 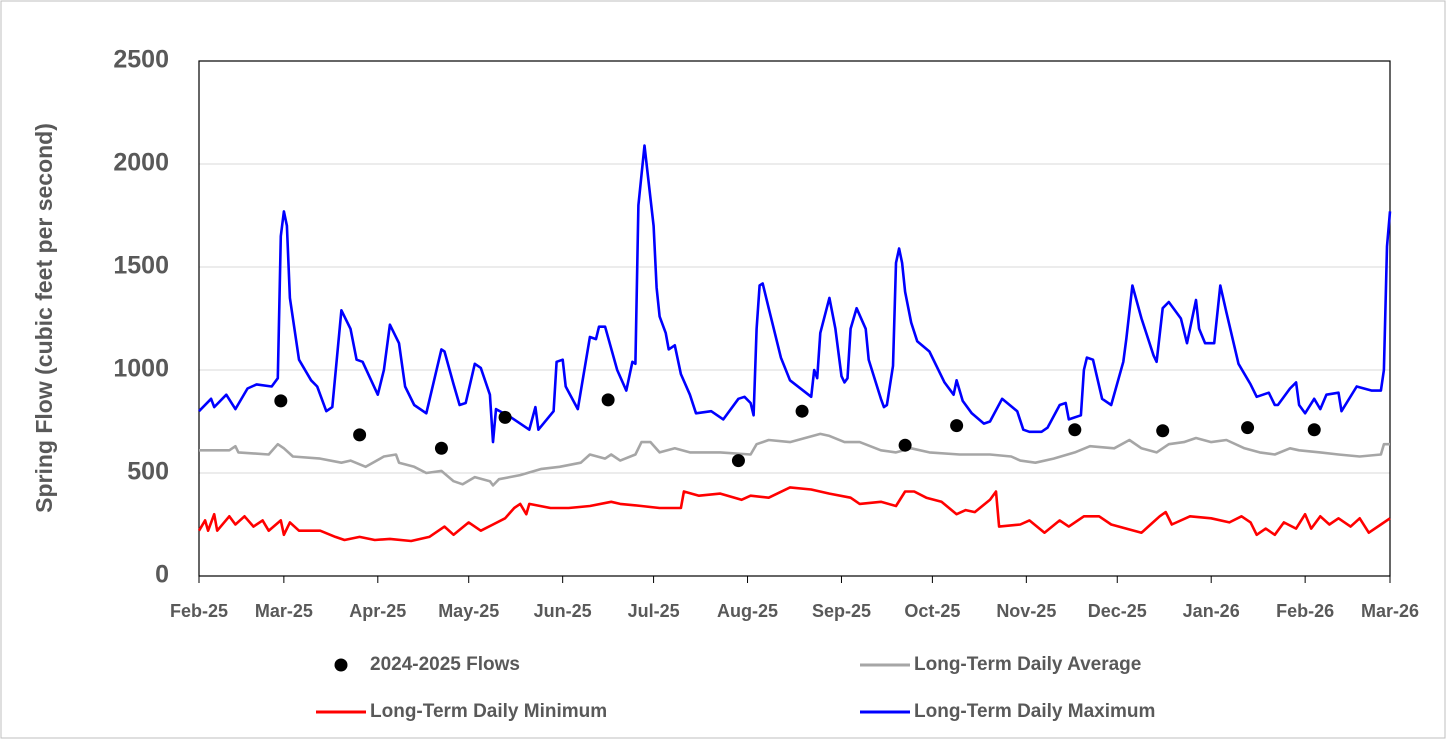 I want to click on y-tick-label: 2000, so click(x=141, y=163).